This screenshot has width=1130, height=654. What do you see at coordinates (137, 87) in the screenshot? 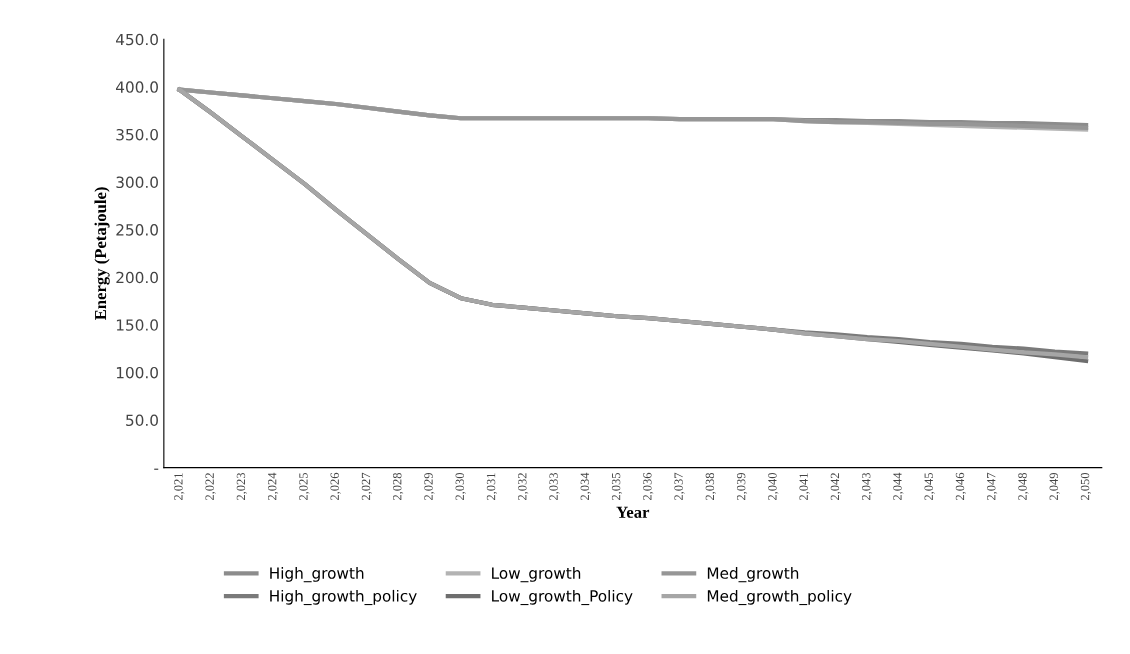
I see `y-tick-label: 400.0` at bounding box center [137, 87].